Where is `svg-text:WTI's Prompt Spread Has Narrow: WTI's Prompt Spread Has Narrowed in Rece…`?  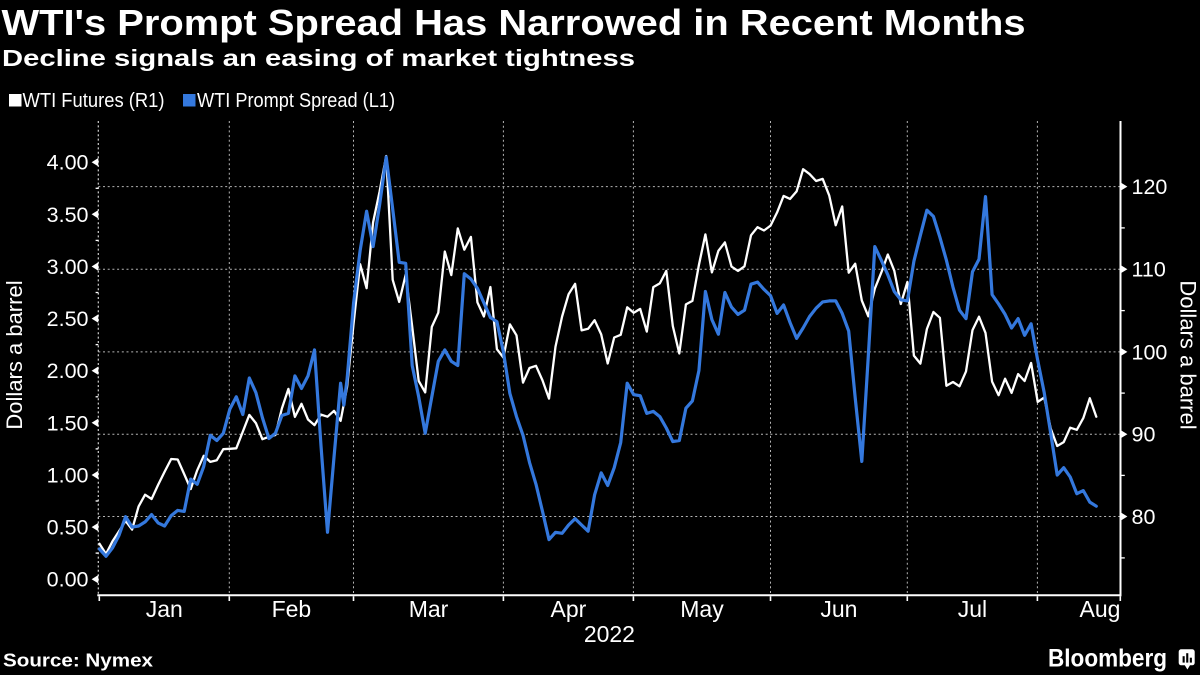
svg-text:WTI's Prompt Spread Has Narrow: WTI's Prompt Spread Has Narrowed in Rece… is located at coordinates (514, 22).